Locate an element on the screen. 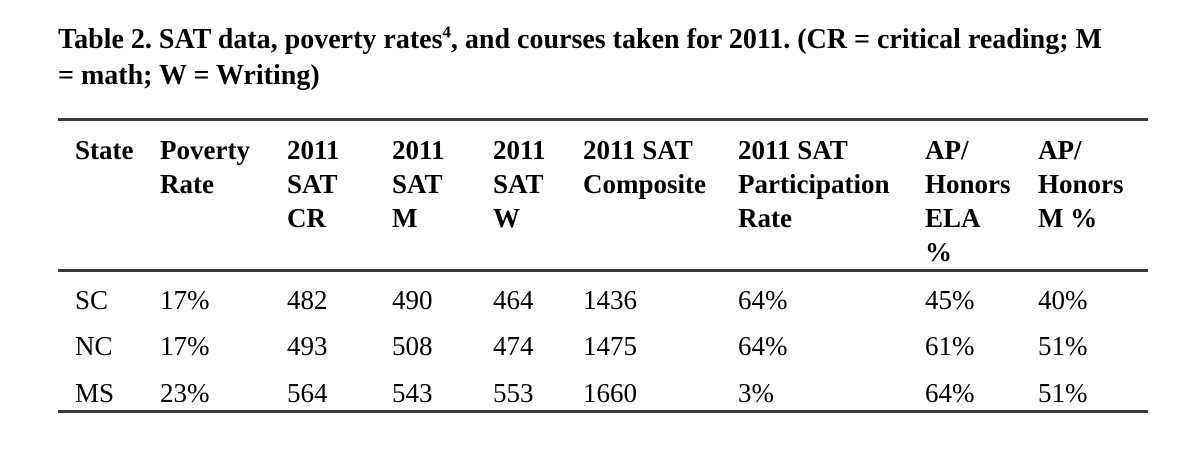 This screenshot has height=456, width=1196. cell-sat-m: 508 is located at coordinates (412, 345).